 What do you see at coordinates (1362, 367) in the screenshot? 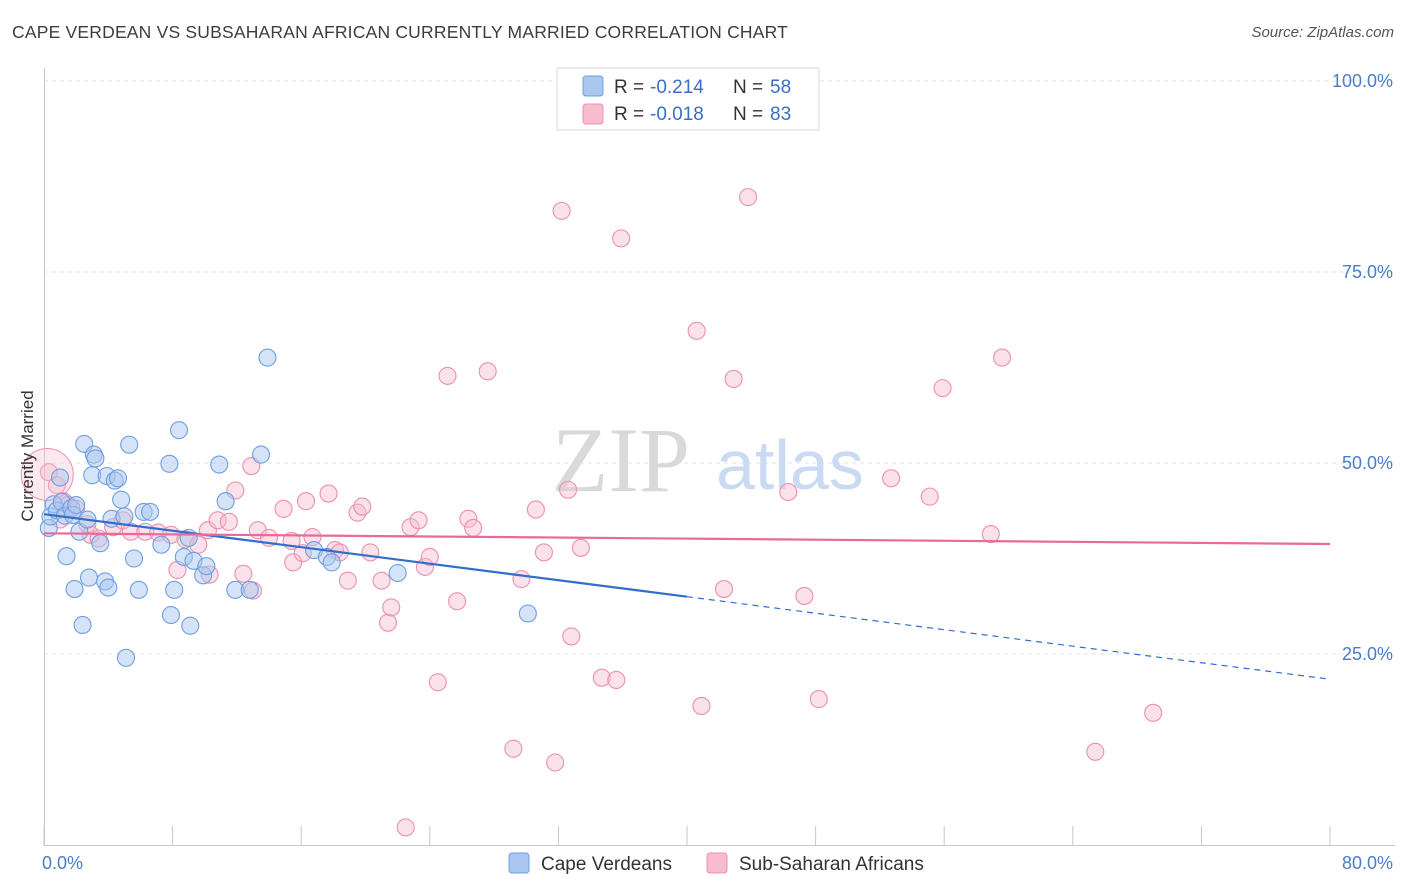
I see `y-tick-labels: 25.0% 50.0% 75.0% 100.0%` at bounding box center [1362, 367].